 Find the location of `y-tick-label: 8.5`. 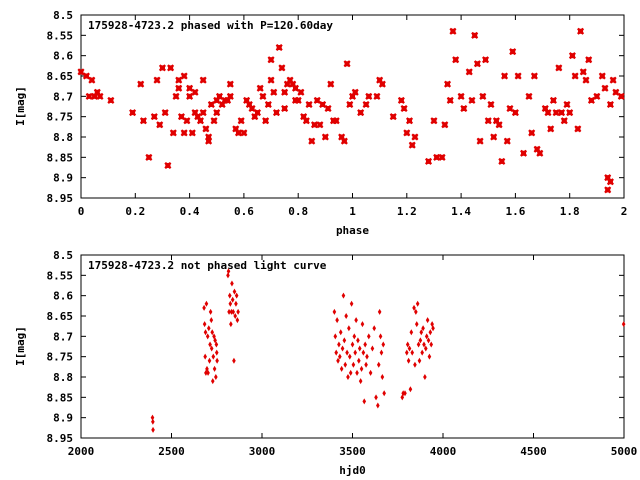

y-tick-label: 8.5 is located at coordinates (63, 15).